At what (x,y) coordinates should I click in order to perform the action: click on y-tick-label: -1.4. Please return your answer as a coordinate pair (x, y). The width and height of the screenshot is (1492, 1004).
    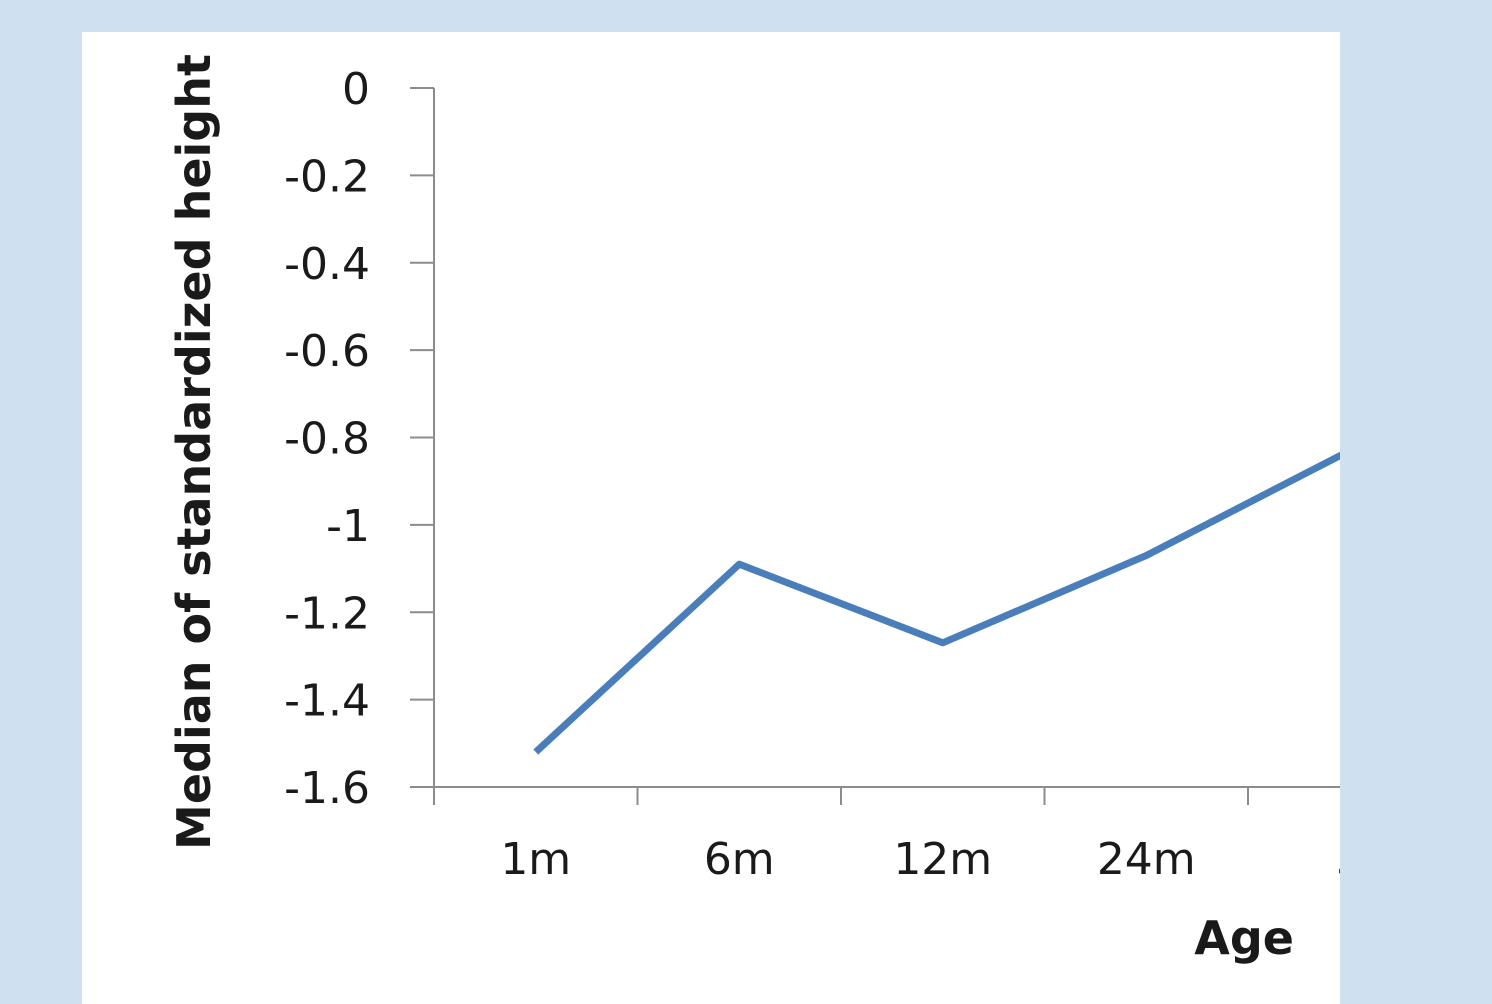
    Looking at the image, I should click on (327, 701).